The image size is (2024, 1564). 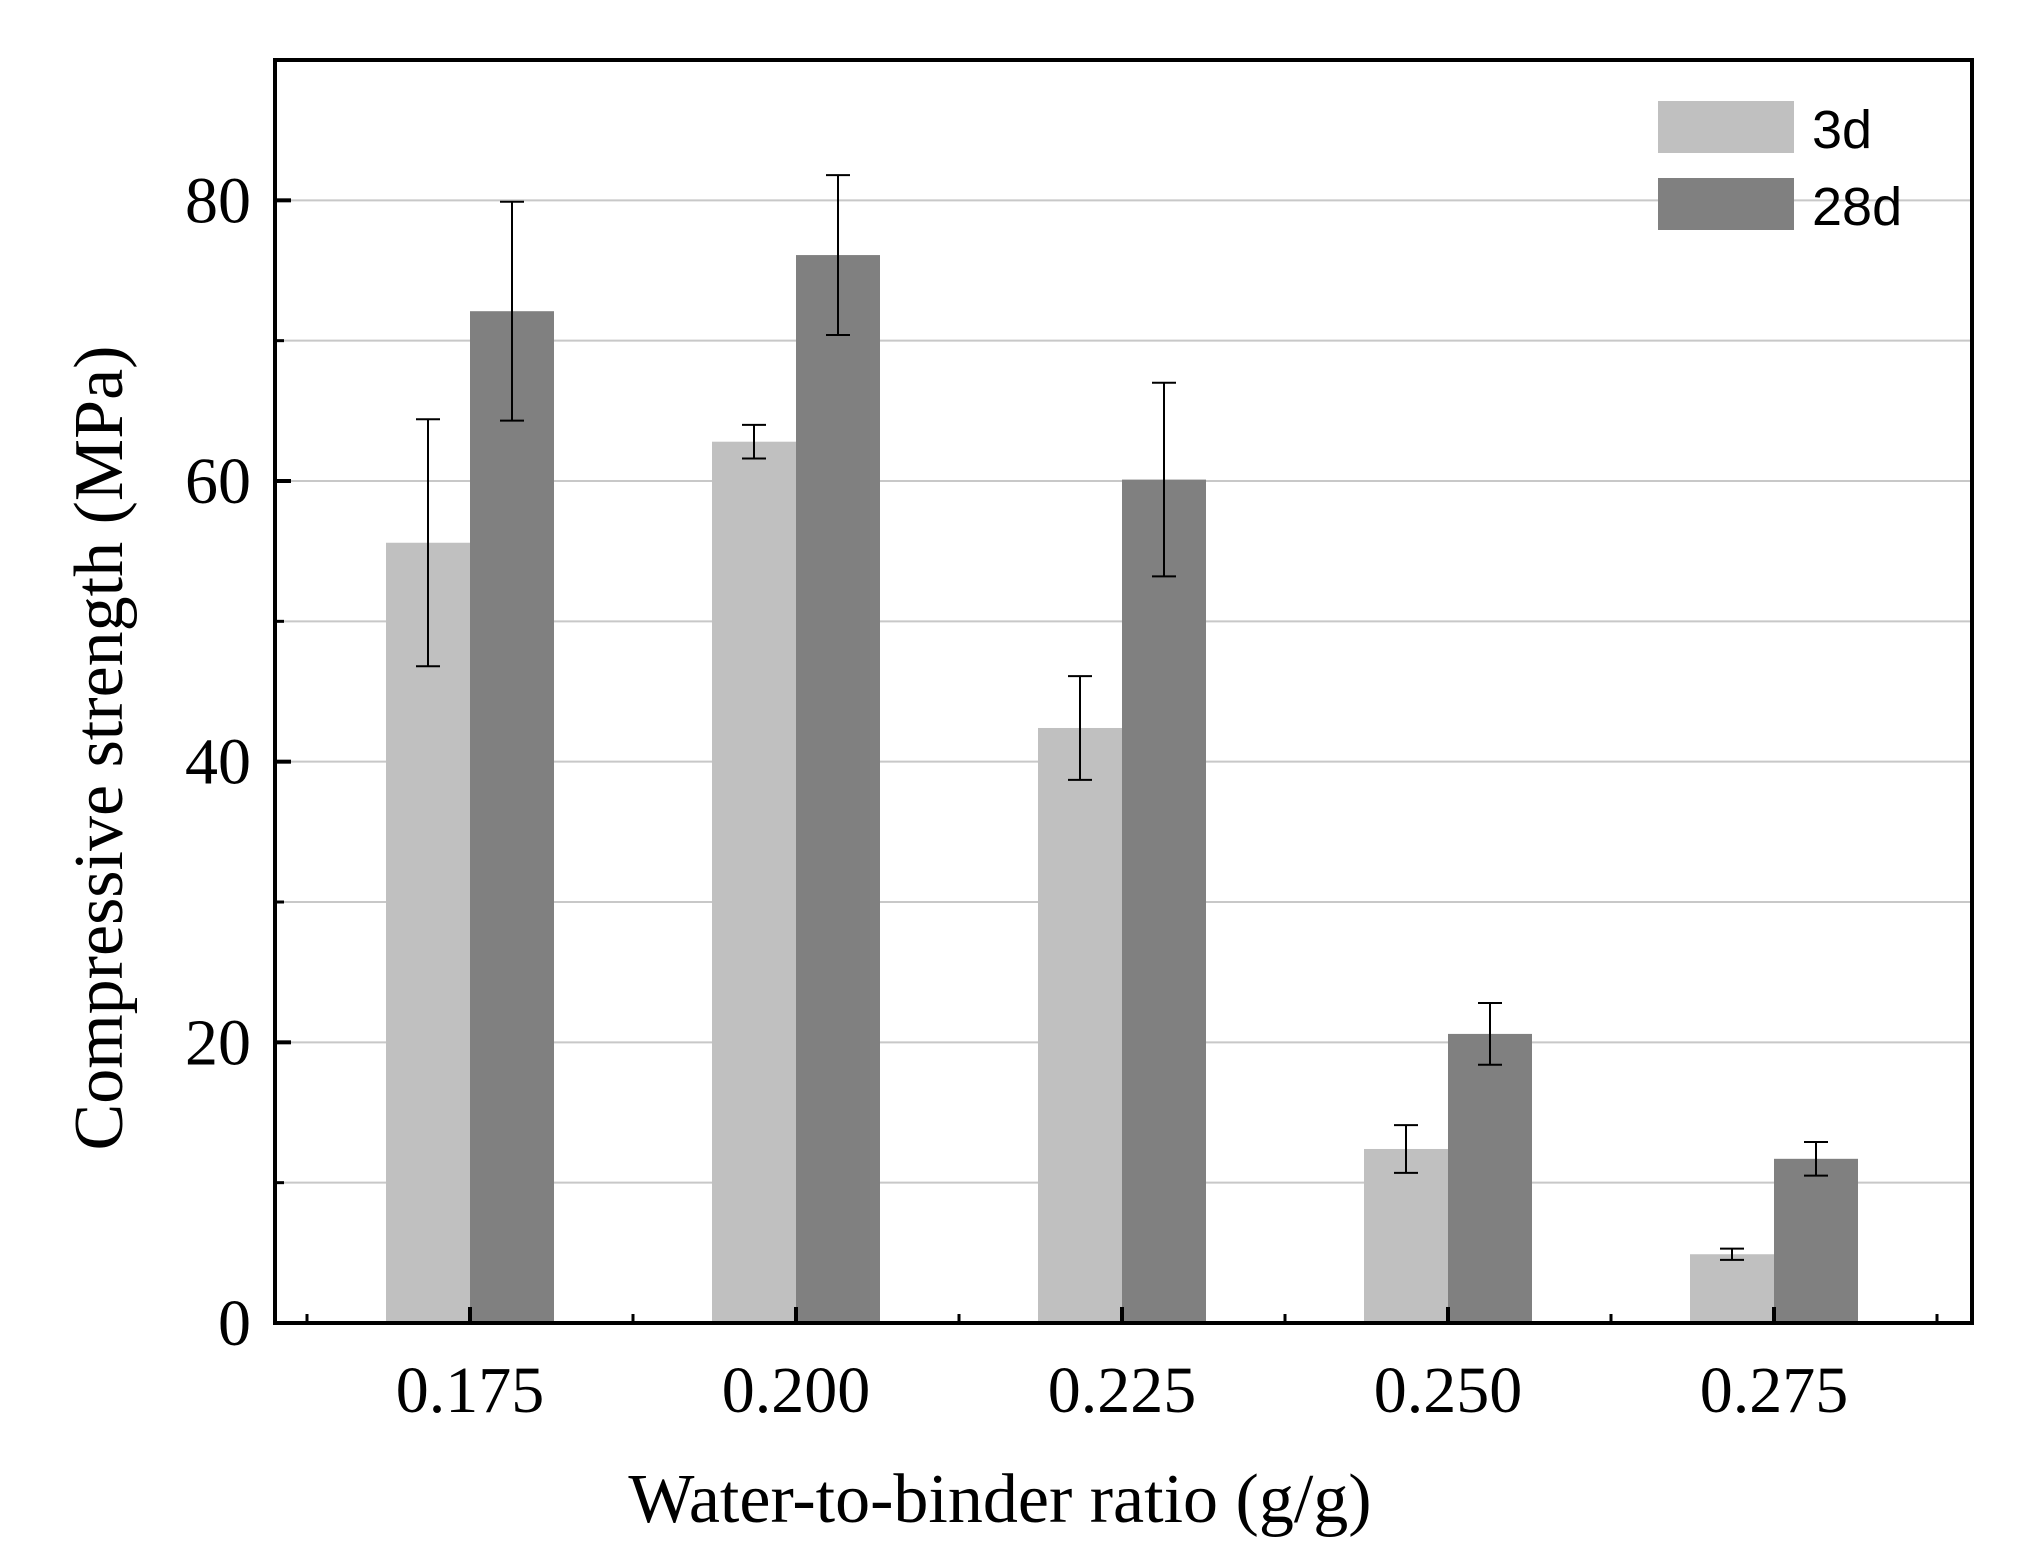 What do you see at coordinates (1774, 1390) in the screenshot?
I see `x-tick-label-0.275: 0.275` at bounding box center [1774, 1390].